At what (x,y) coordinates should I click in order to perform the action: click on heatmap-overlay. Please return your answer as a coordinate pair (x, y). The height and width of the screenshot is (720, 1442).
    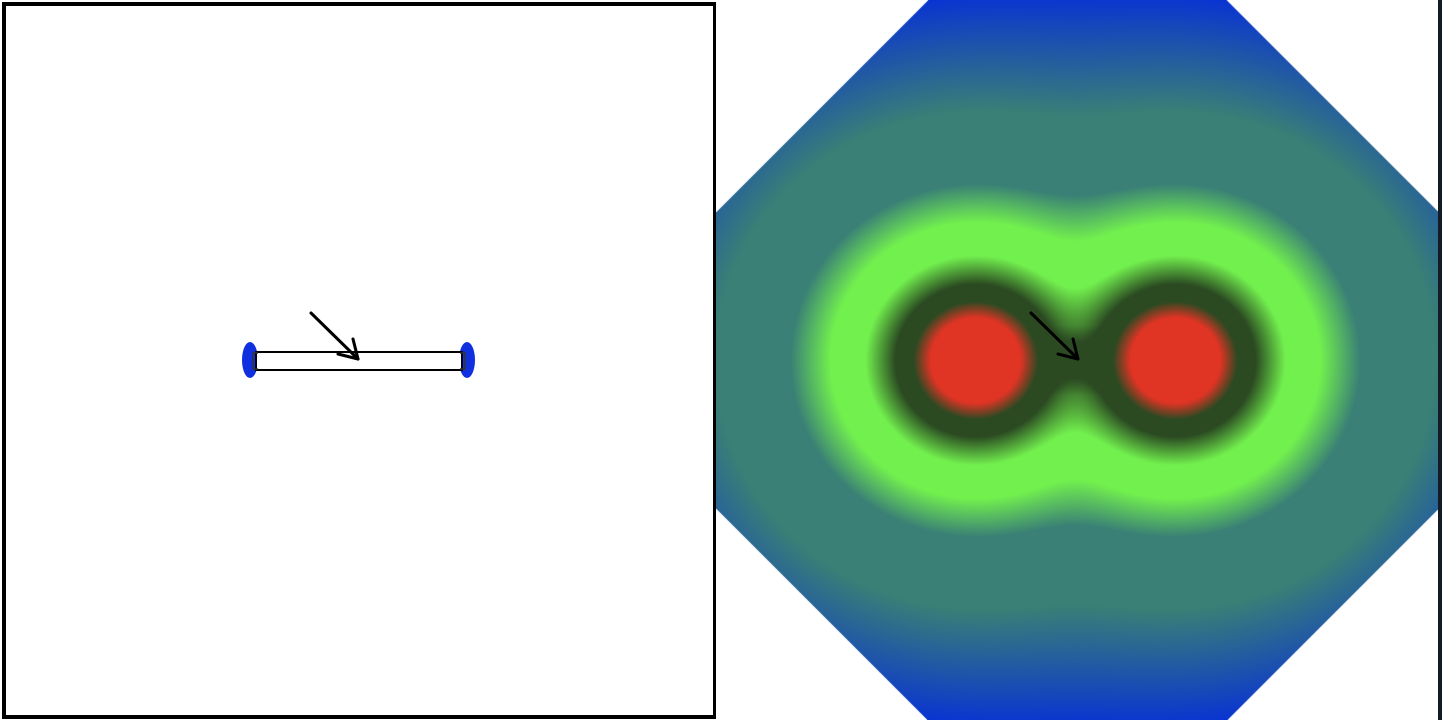
    Looking at the image, I should click on (1054, 336).